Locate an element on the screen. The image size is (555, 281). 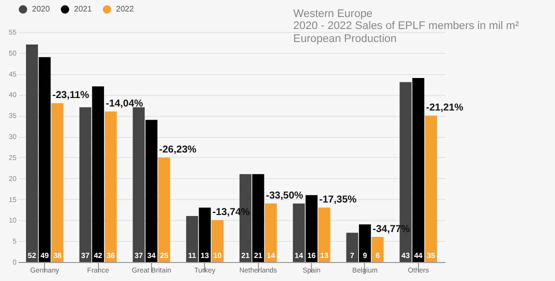
annotation: -21,21% is located at coordinates (445, 108).